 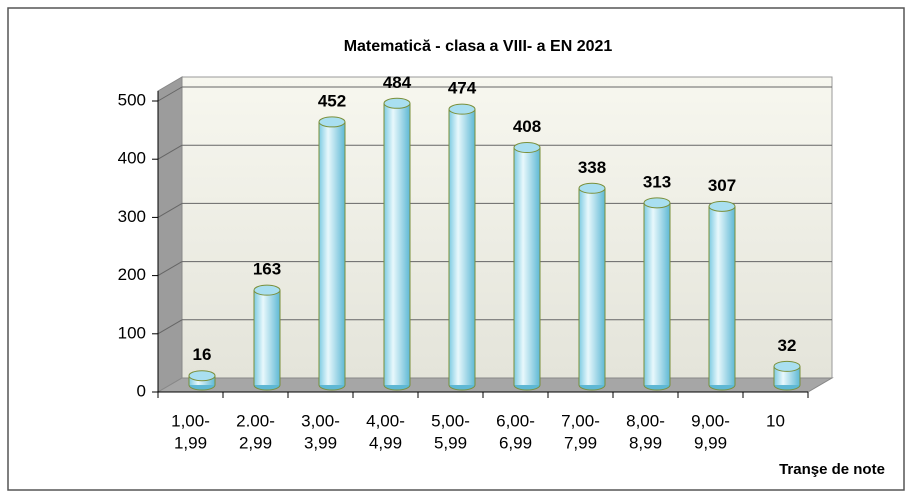 I want to click on value-label: 16, so click(x=202, y=354).